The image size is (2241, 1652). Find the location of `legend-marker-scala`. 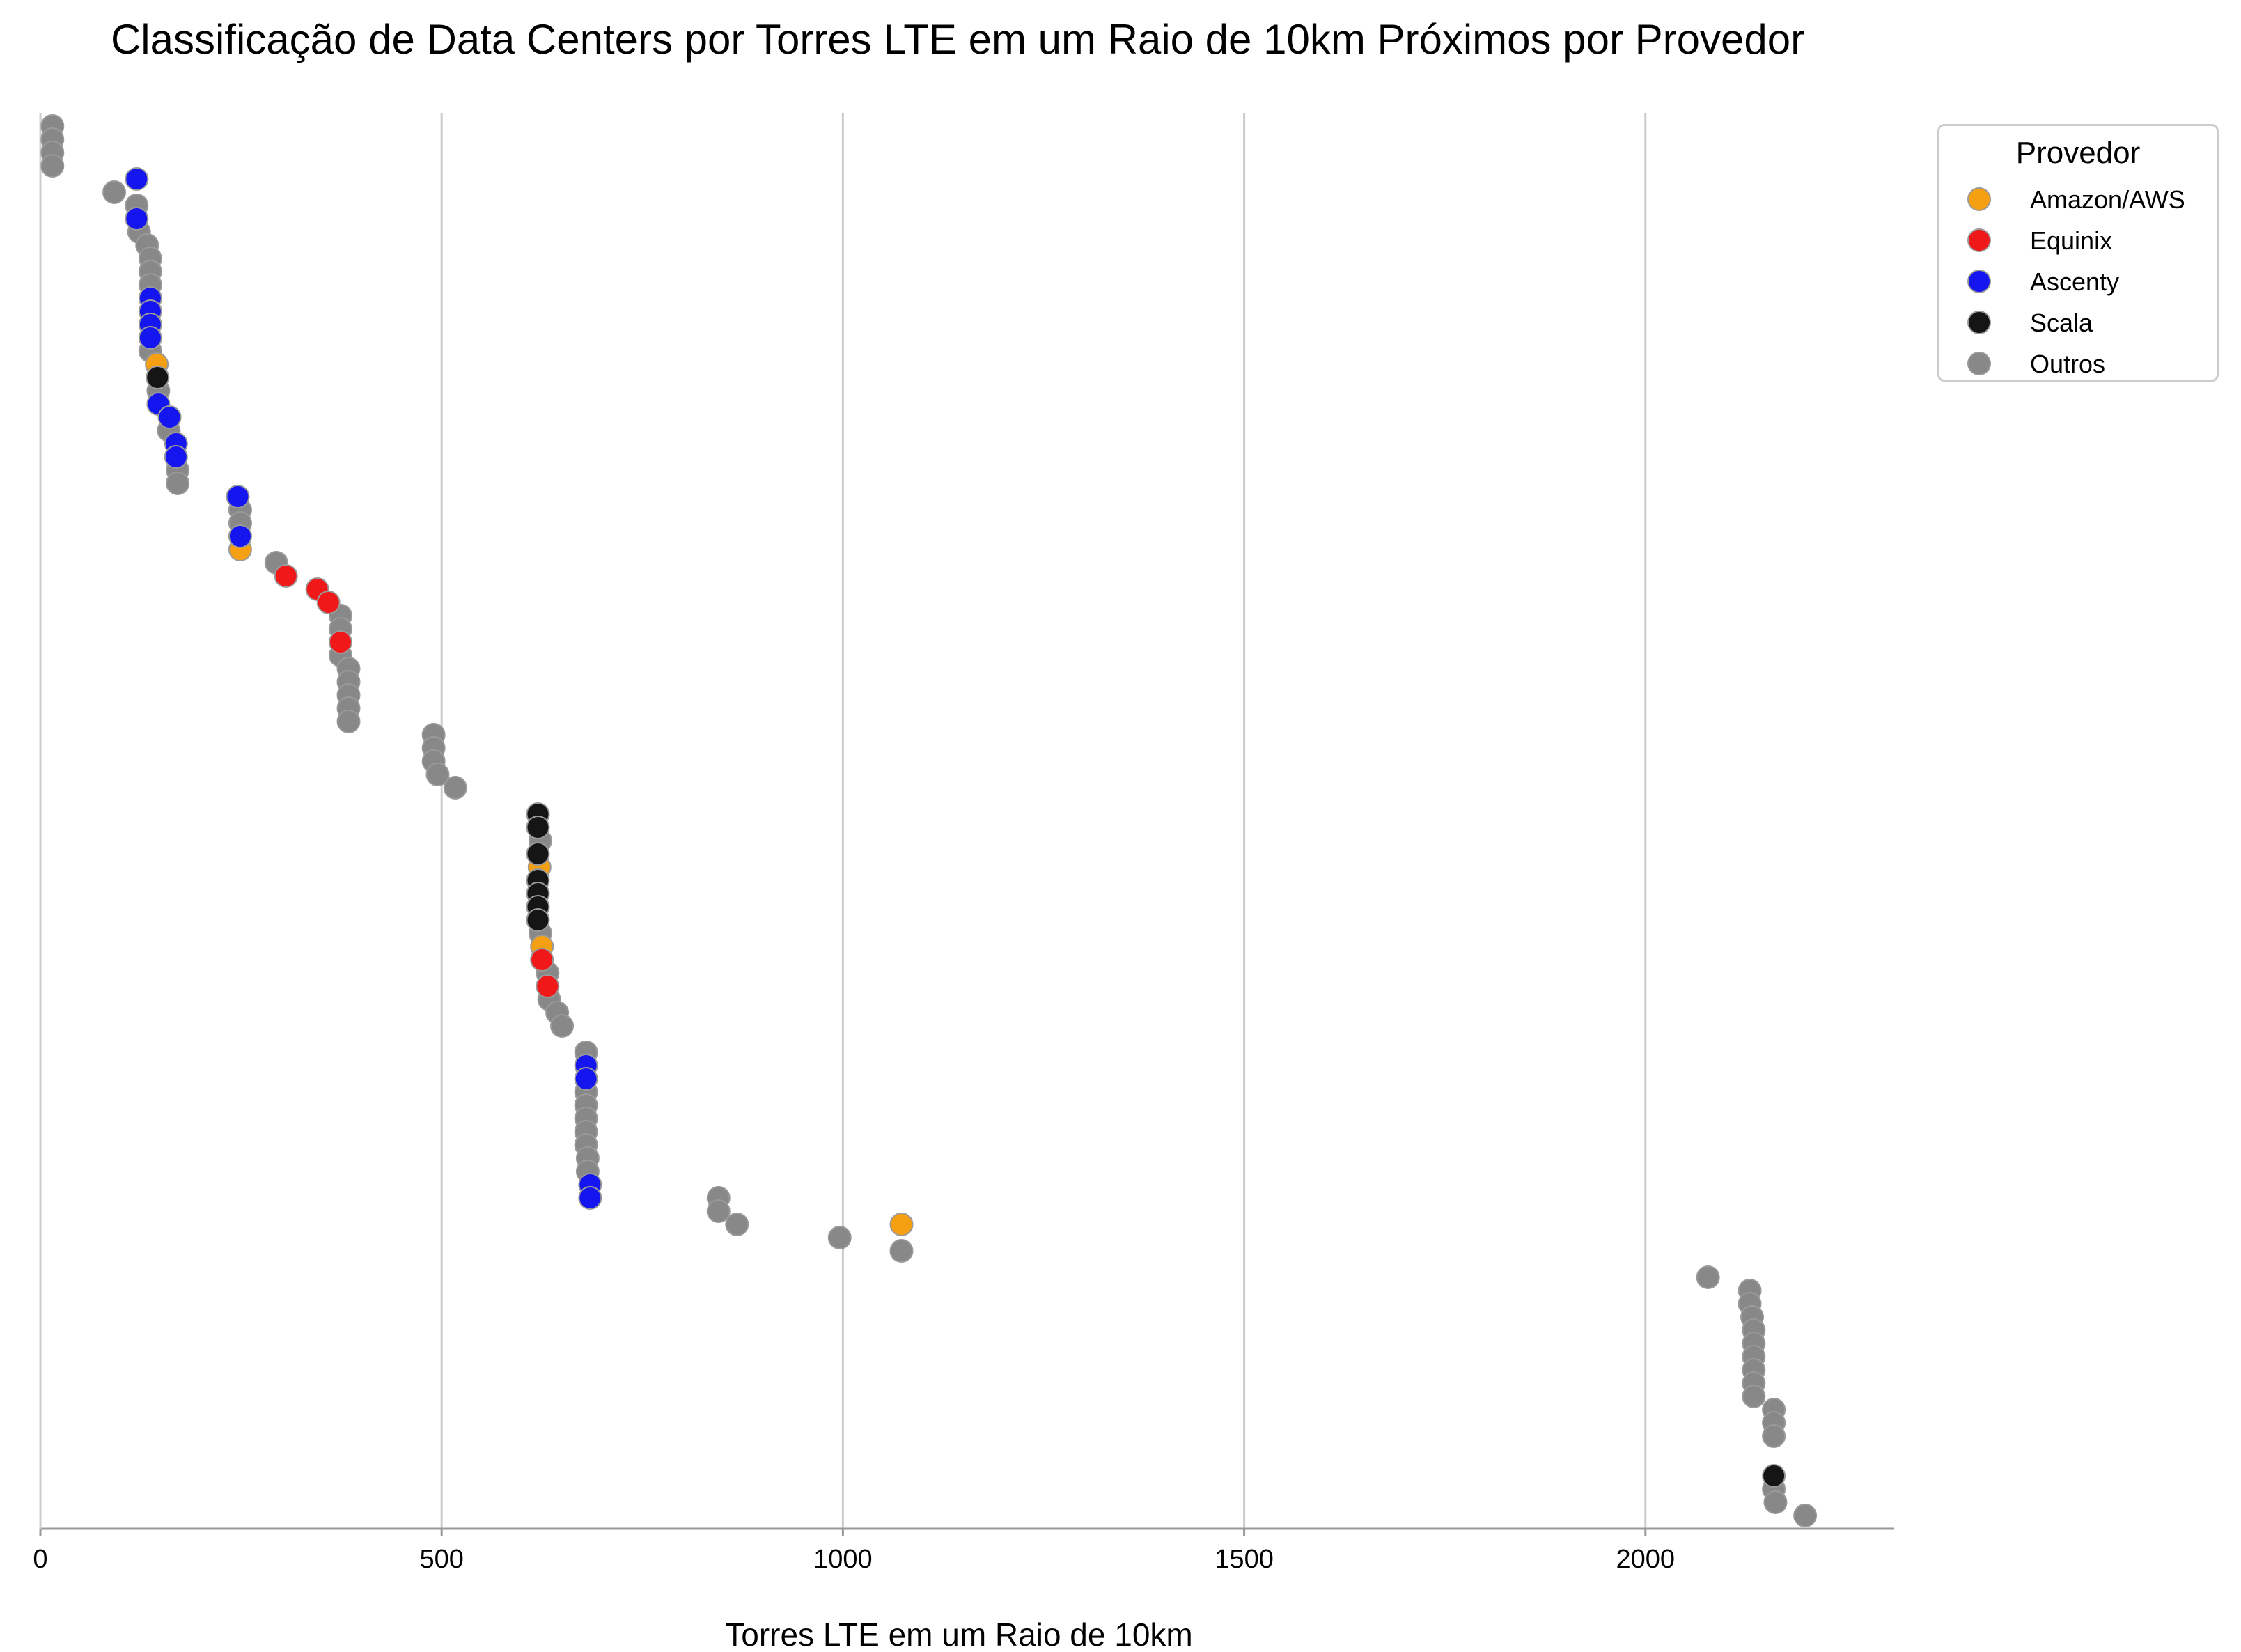

legend-marker-scala is located at coordinates (1979, 323).